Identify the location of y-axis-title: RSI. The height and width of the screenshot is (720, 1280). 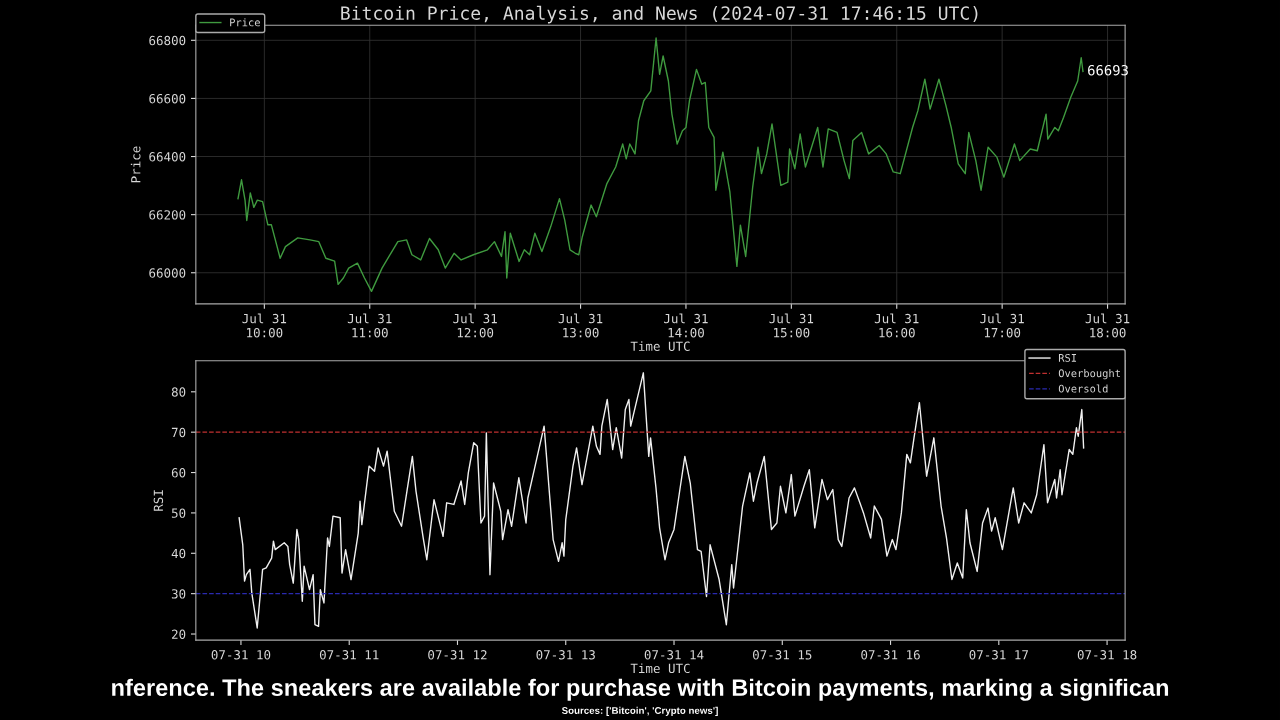
(158, 500).